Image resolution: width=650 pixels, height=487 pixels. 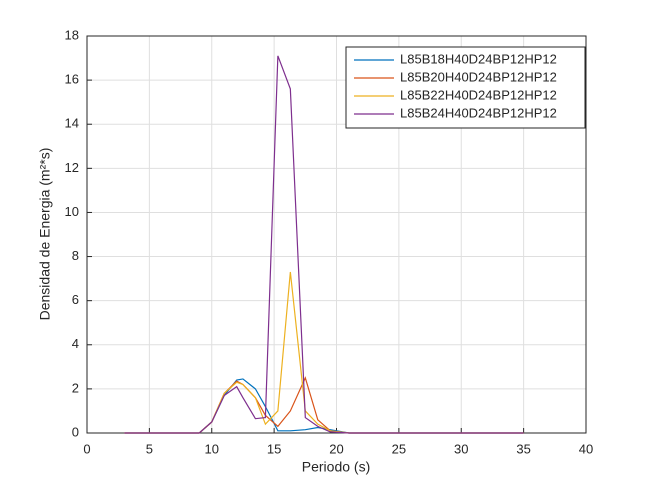 I want to click on y-tick-label: 10, so click(x=72, y=211).